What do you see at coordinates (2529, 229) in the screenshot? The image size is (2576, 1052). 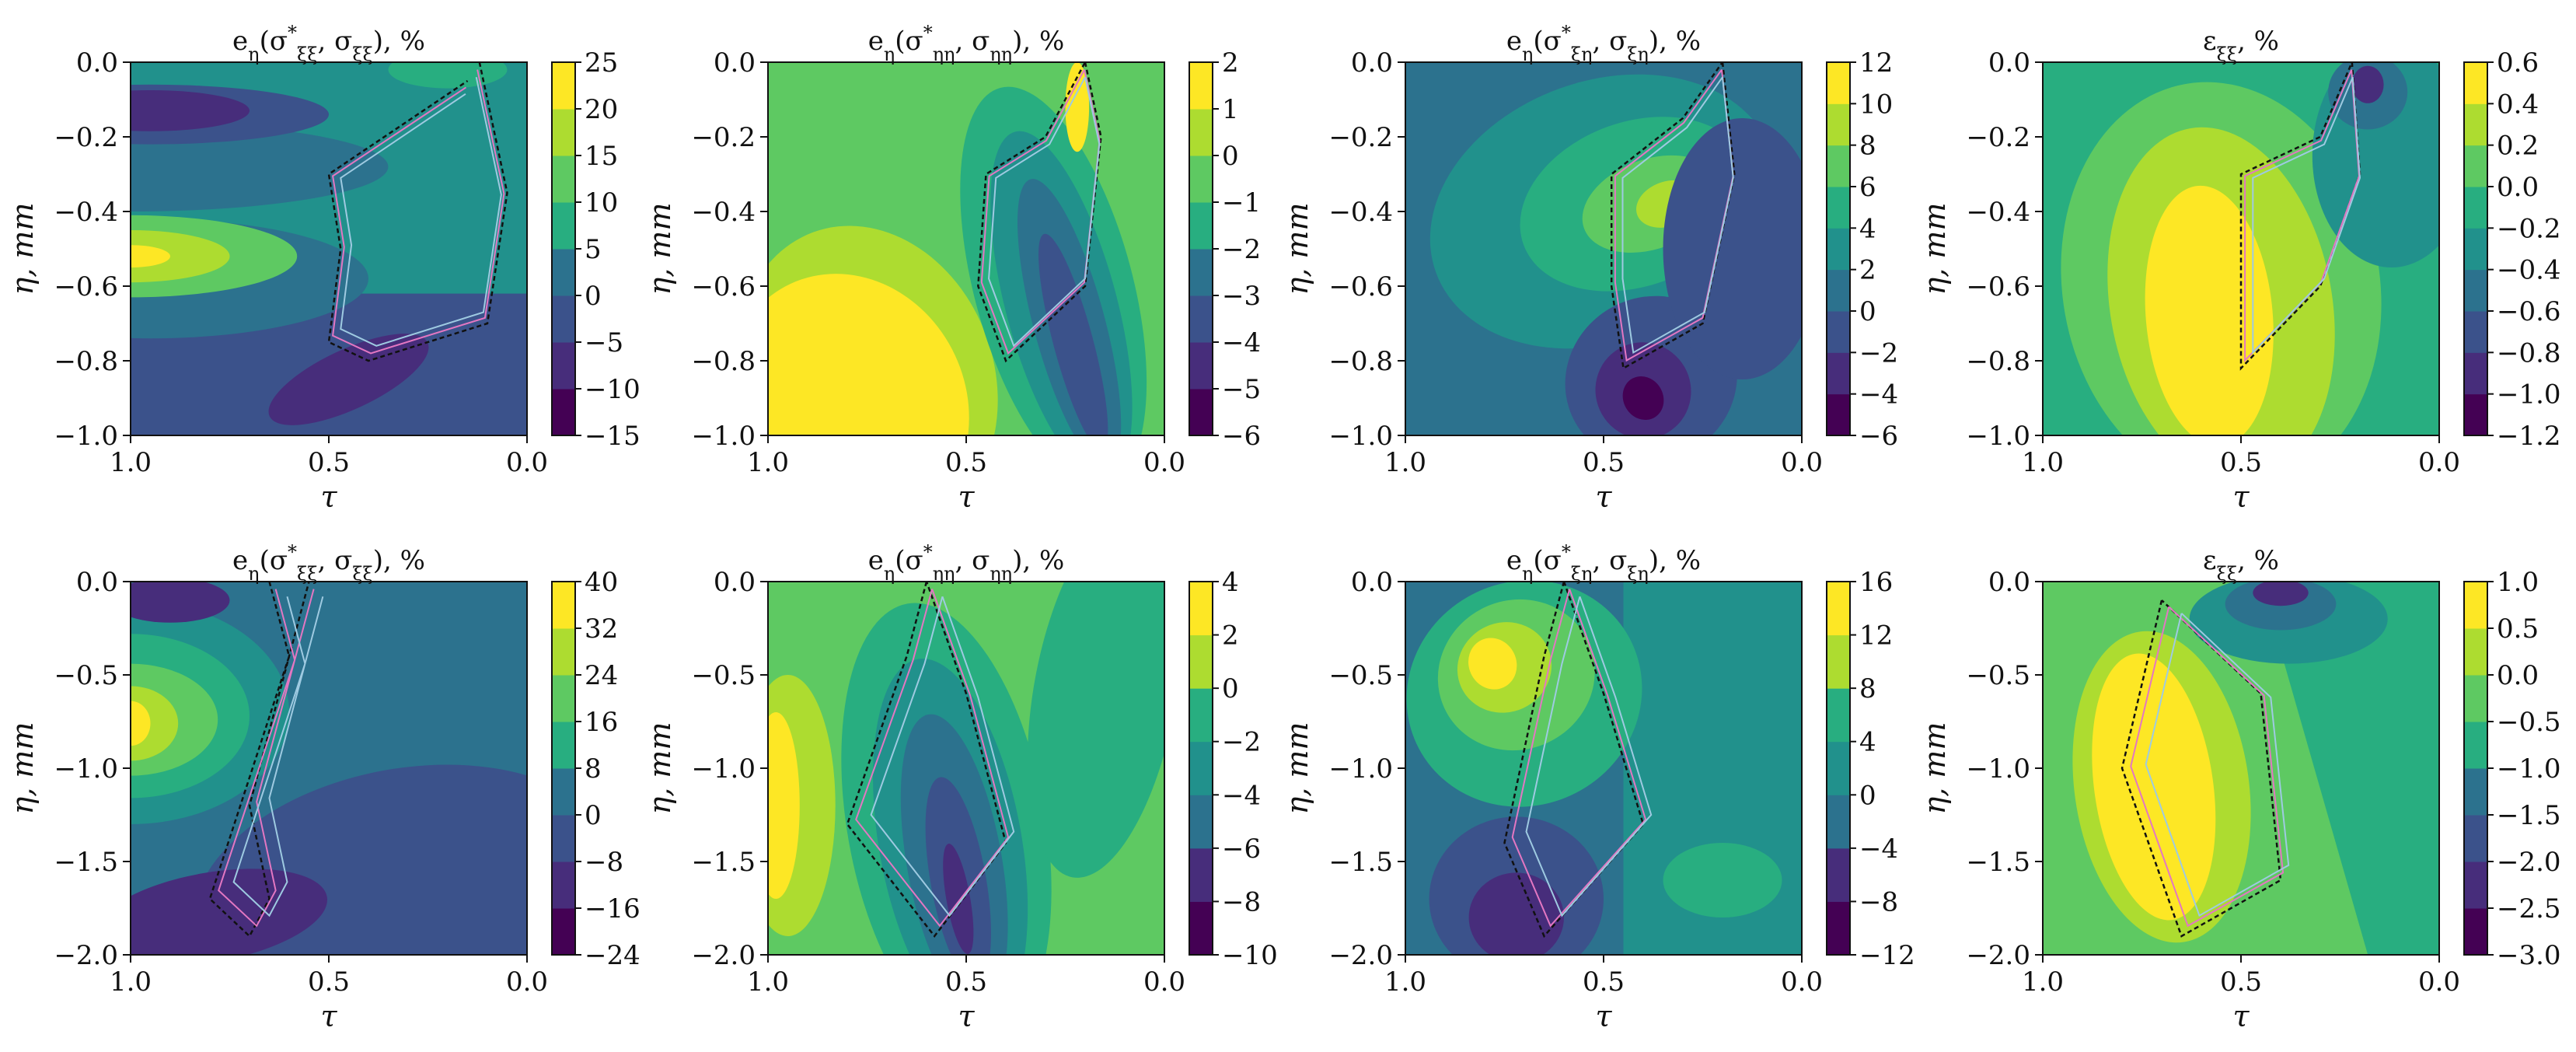 I see `colorbar-tick-label: −0.2` at bounding box center [2529, 229].